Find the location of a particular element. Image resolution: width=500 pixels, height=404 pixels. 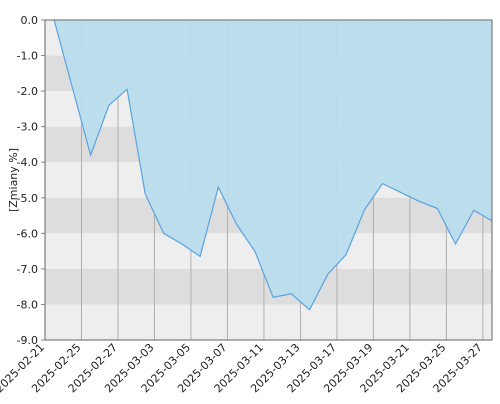

y-tick-label: 0.0 is located at coordinates (30, 20).